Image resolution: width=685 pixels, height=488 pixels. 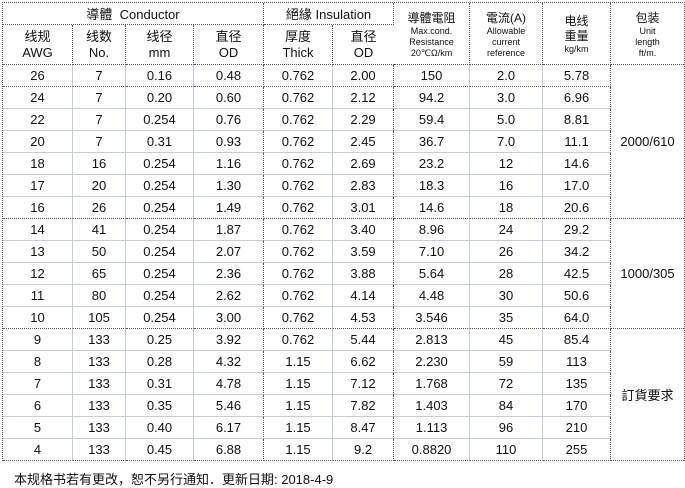 What do you see at coordinates (507, 384) in the screenshot?
I see `cell-current: 72` at bounding box center [507, 384].